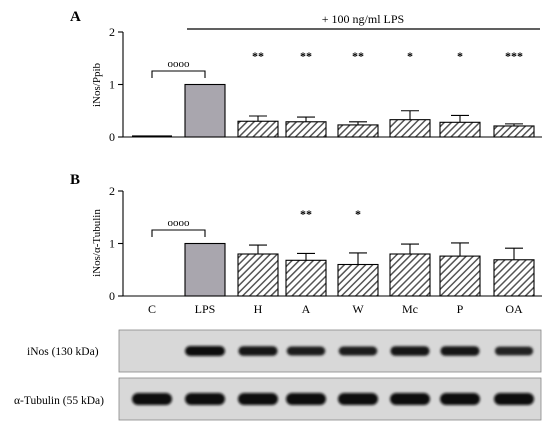 The image size is (550, 430). I want to click on band-tubulin-P, so click(460, 399).